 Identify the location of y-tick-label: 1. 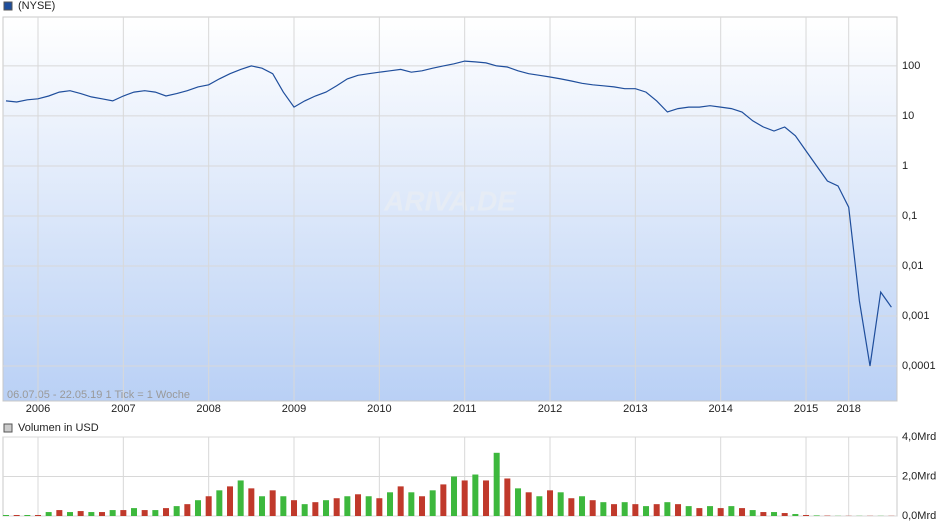
(905, 166).